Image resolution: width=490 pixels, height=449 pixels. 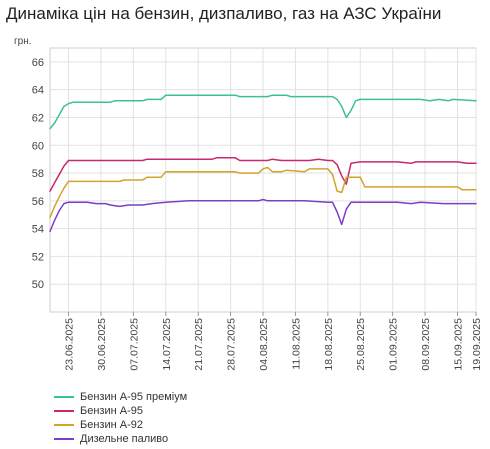 I want to click on y-tick-label: 50, so click(x=38, y=285).